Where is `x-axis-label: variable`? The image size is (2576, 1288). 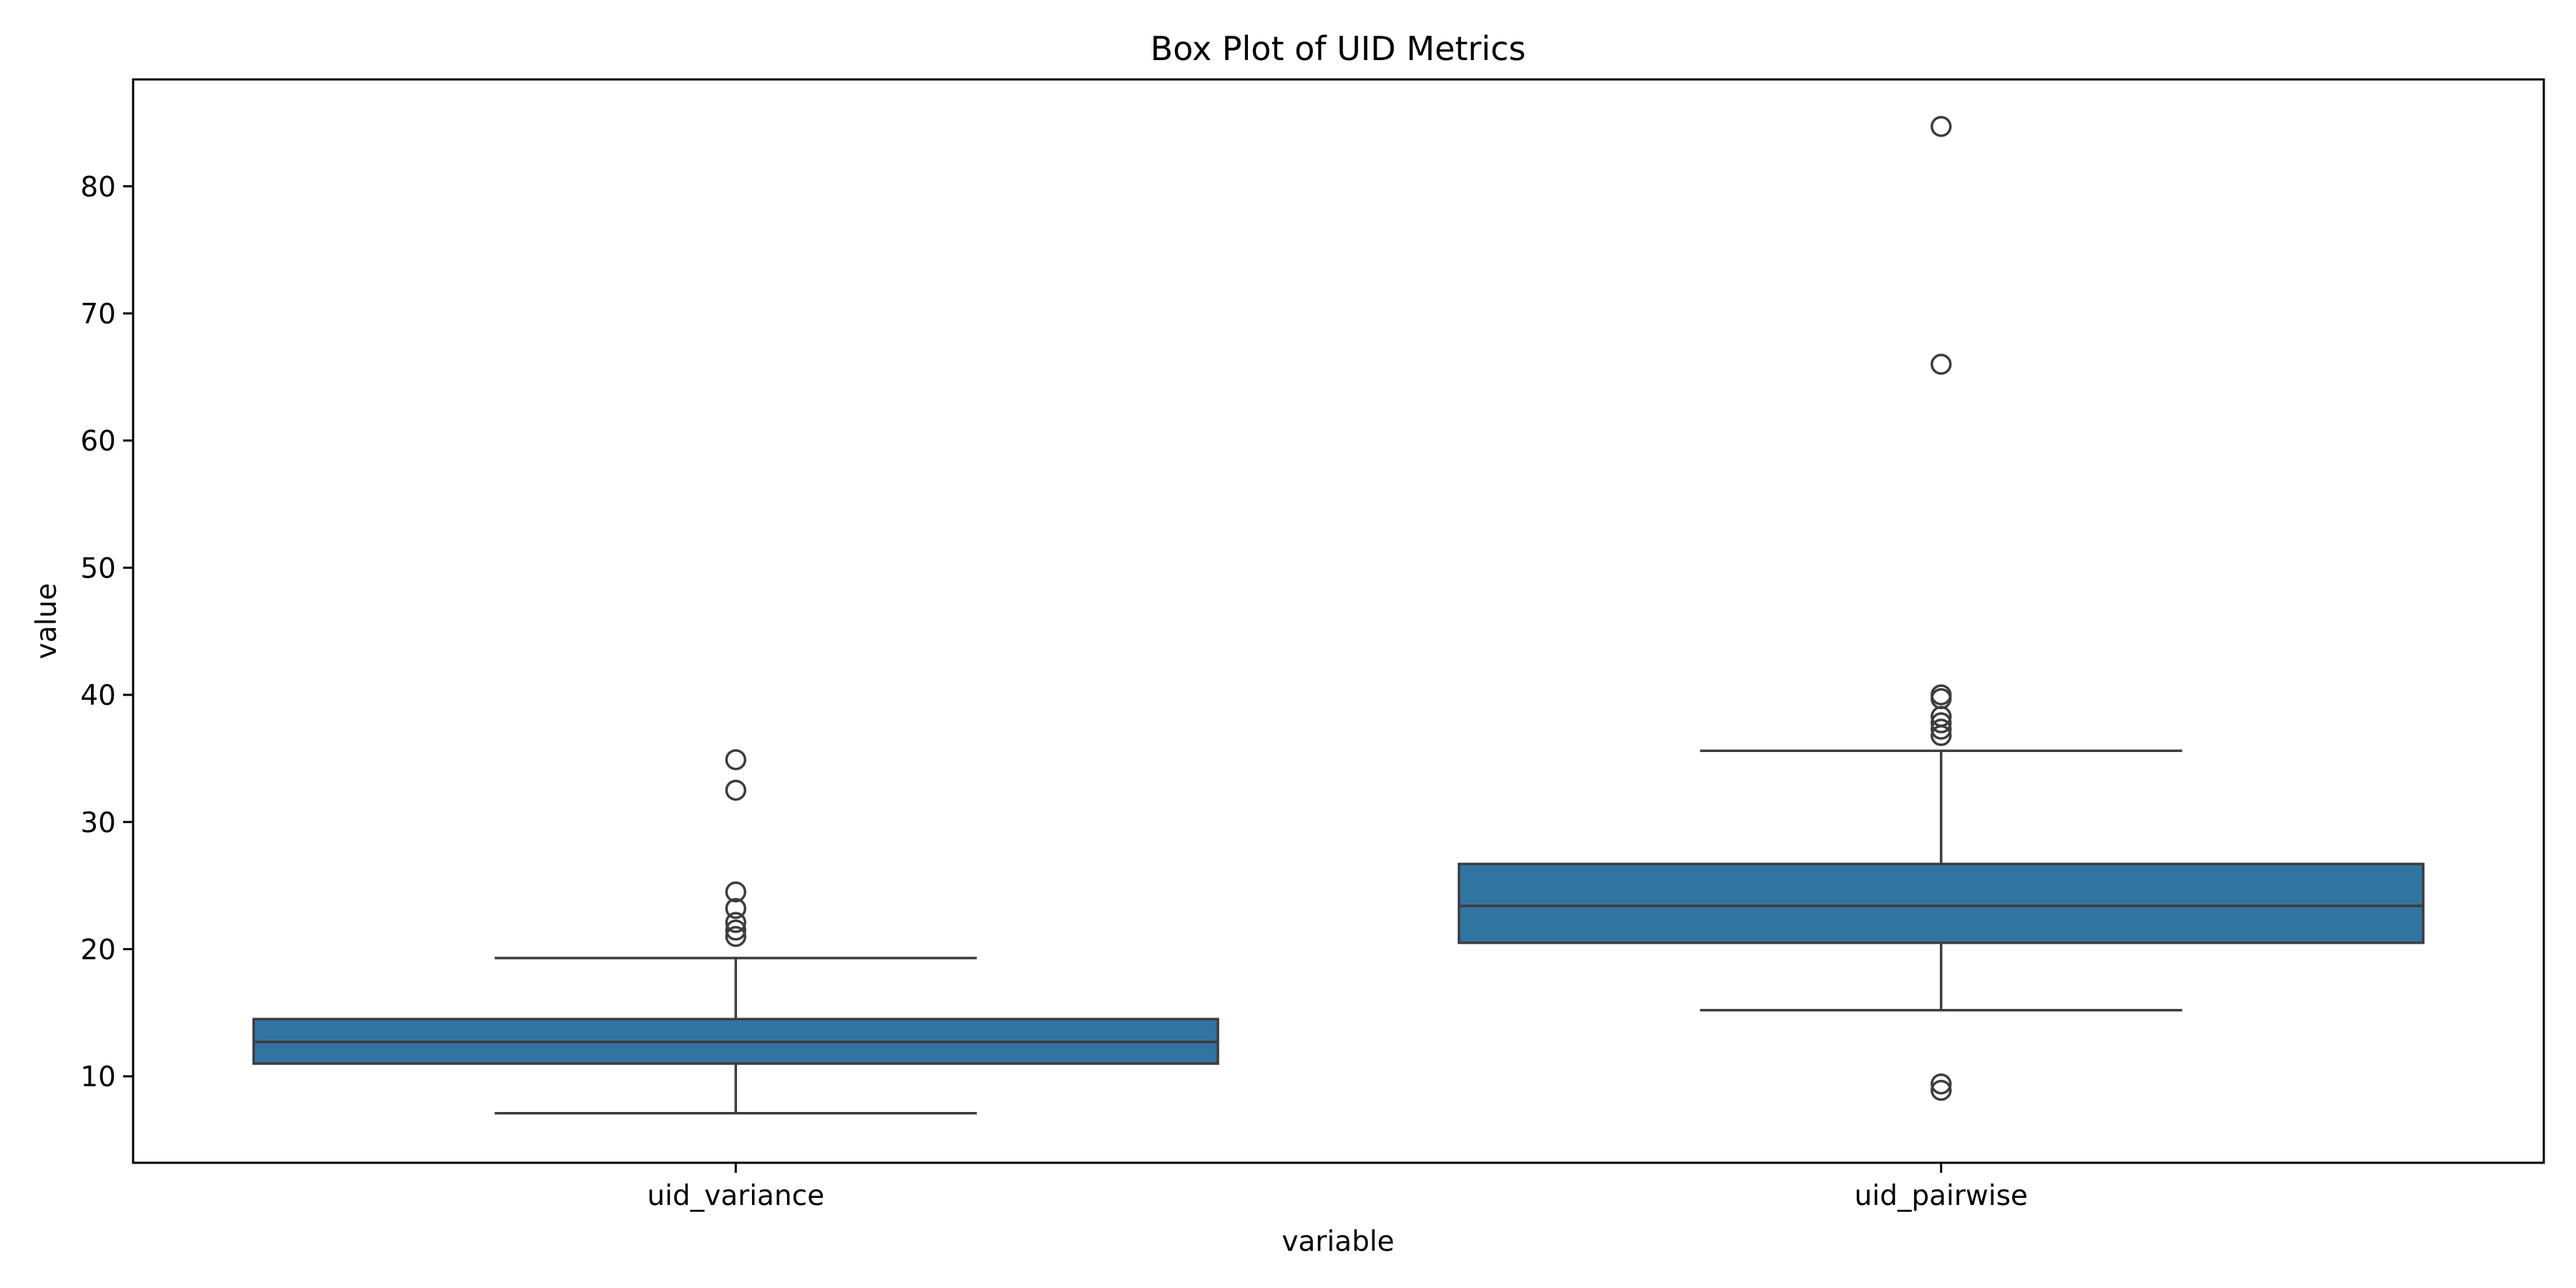 x-axis-label: variable is located at coordinates (1338, 1242).